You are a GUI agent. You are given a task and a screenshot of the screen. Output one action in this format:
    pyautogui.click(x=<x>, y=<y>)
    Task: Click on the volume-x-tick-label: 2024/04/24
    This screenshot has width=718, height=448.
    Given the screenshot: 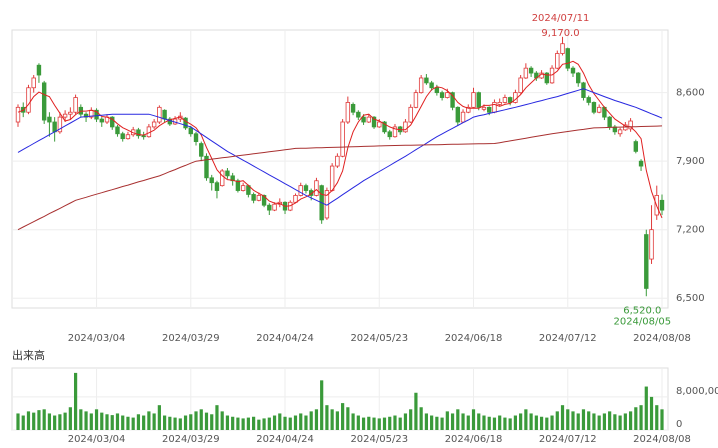 What is the action you would take?
    pyautogui.click(x=285, y=439)
    